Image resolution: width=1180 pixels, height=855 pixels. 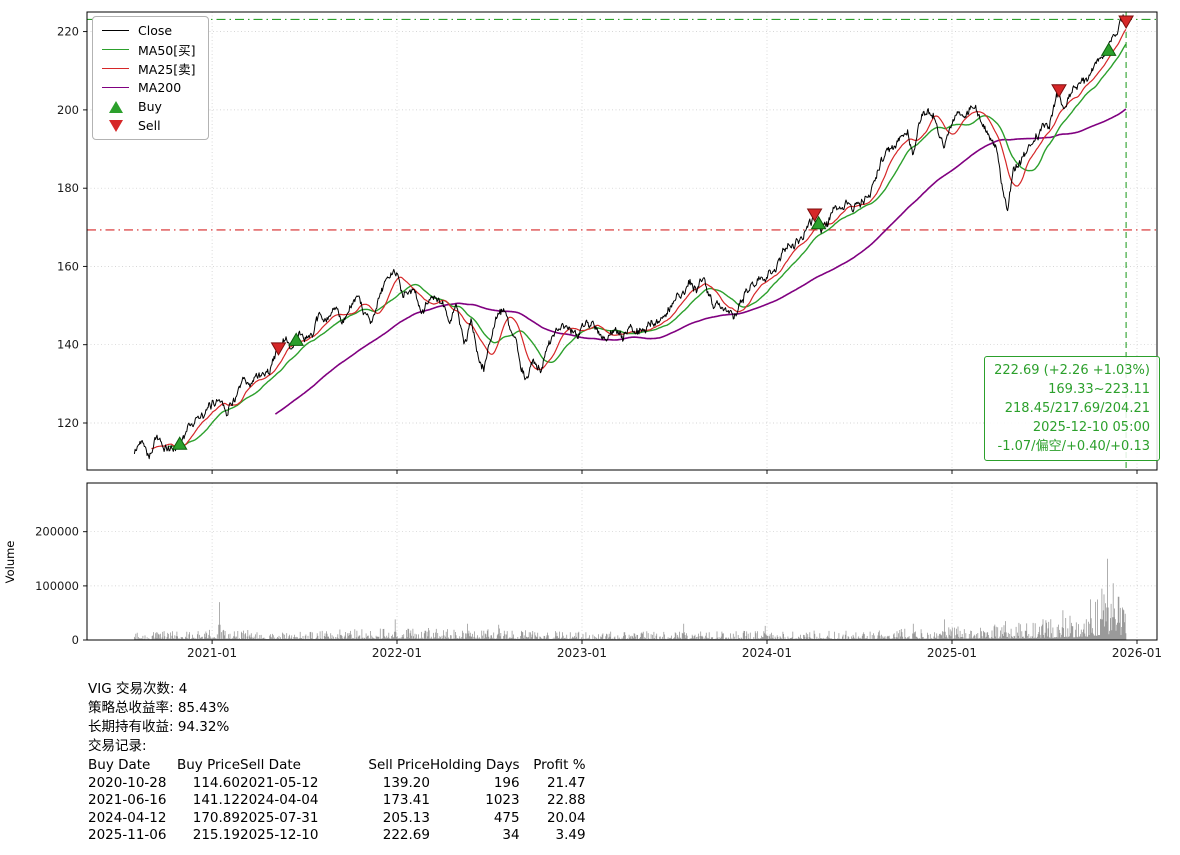 I want to click on x-tick-label: 2021-01, so click(x=212, y=653).